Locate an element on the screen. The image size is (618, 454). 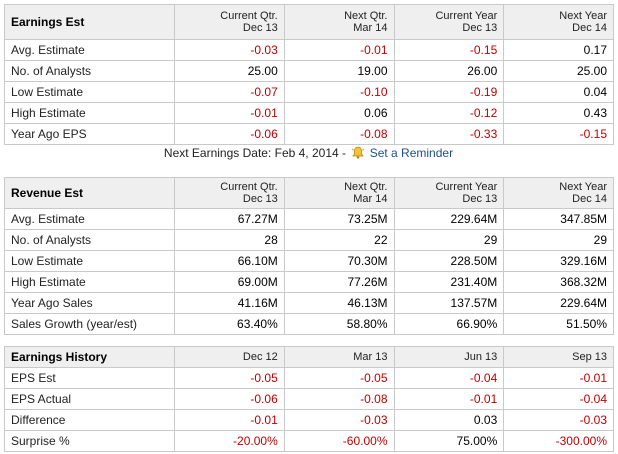
table-row: Avg. Estimate -0.03 -0.01 -0.15 0.17 is located at coordinates (309, 50).